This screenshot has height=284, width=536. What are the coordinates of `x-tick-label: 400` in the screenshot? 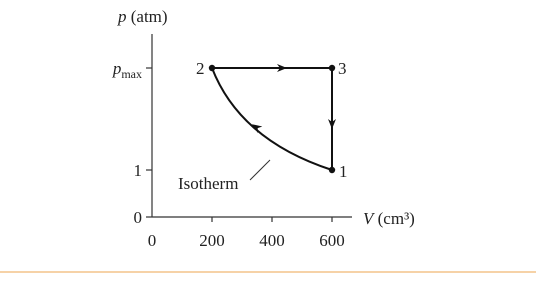 It's located at (272, 240).